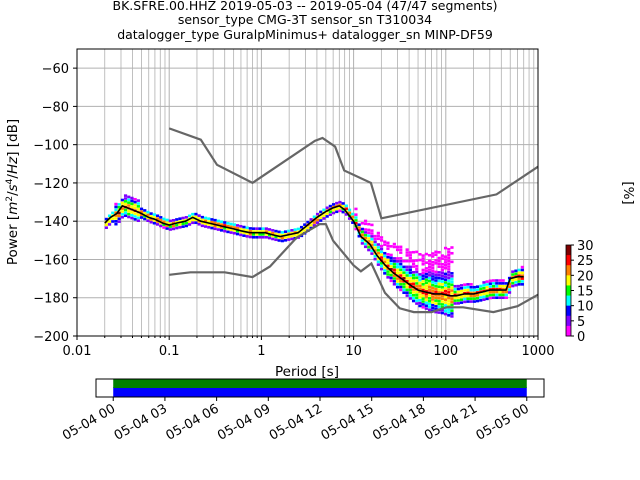  What do you see at coordinates (585, 261) in the screenshot?
I see `colorbar-tick-label: 25` at bounding box center [585, 261].